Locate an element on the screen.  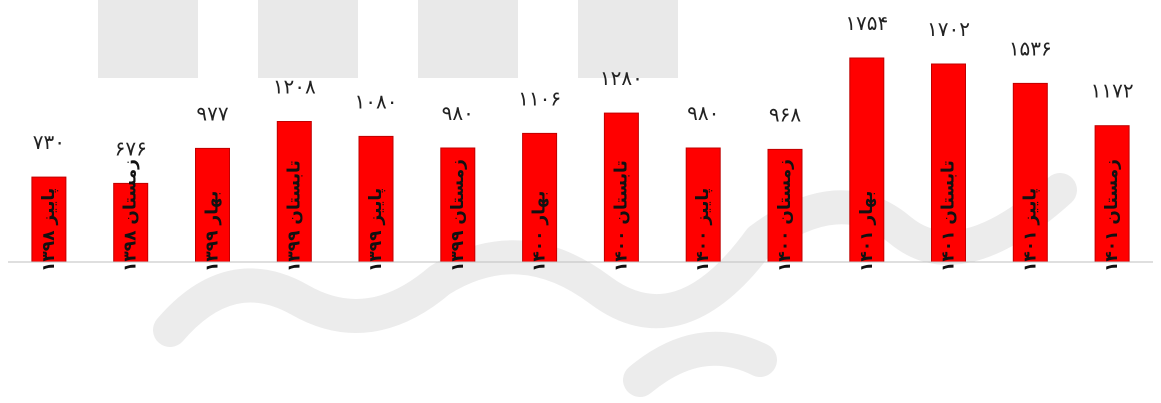
category-label-9: پاییز ۱۴۰۰ is located at coordinates (703, 230).